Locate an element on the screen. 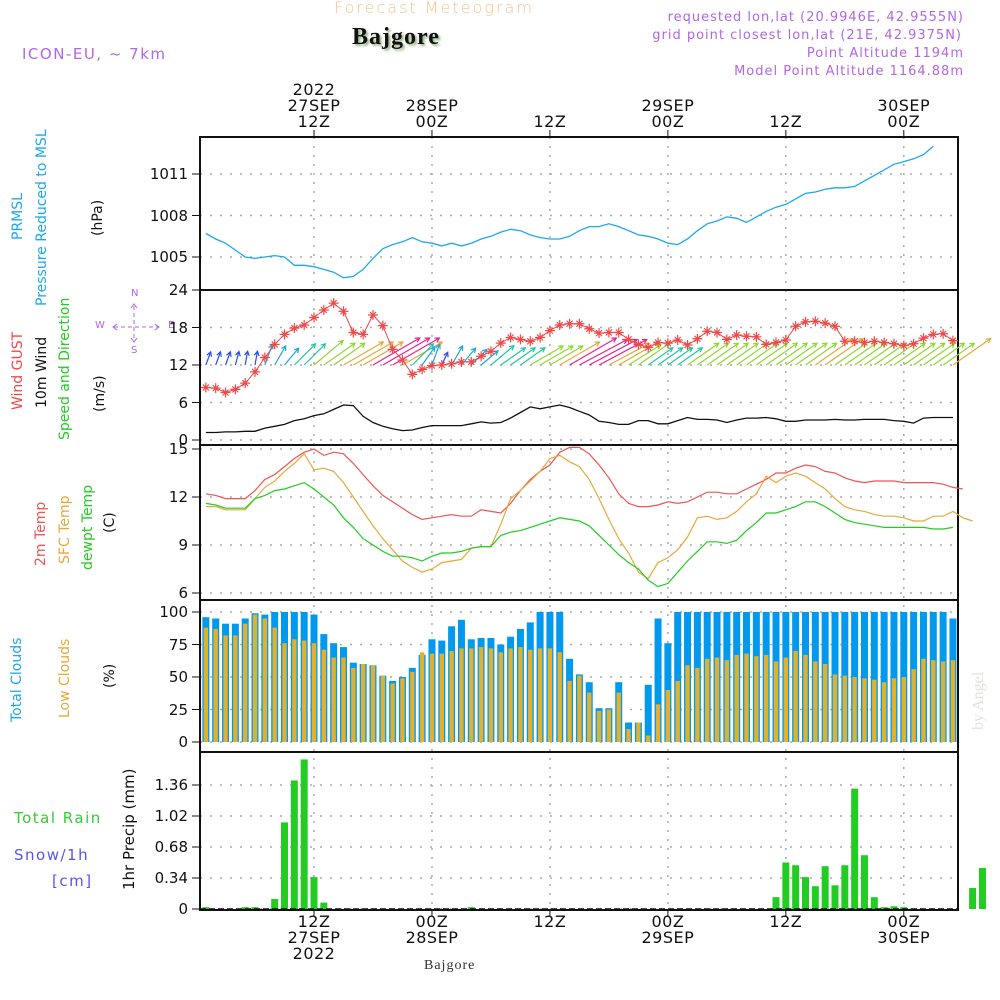 The width and height of the screenshot is (1000, 1000). total-cloud-bar is located at coordinates (874, 677).